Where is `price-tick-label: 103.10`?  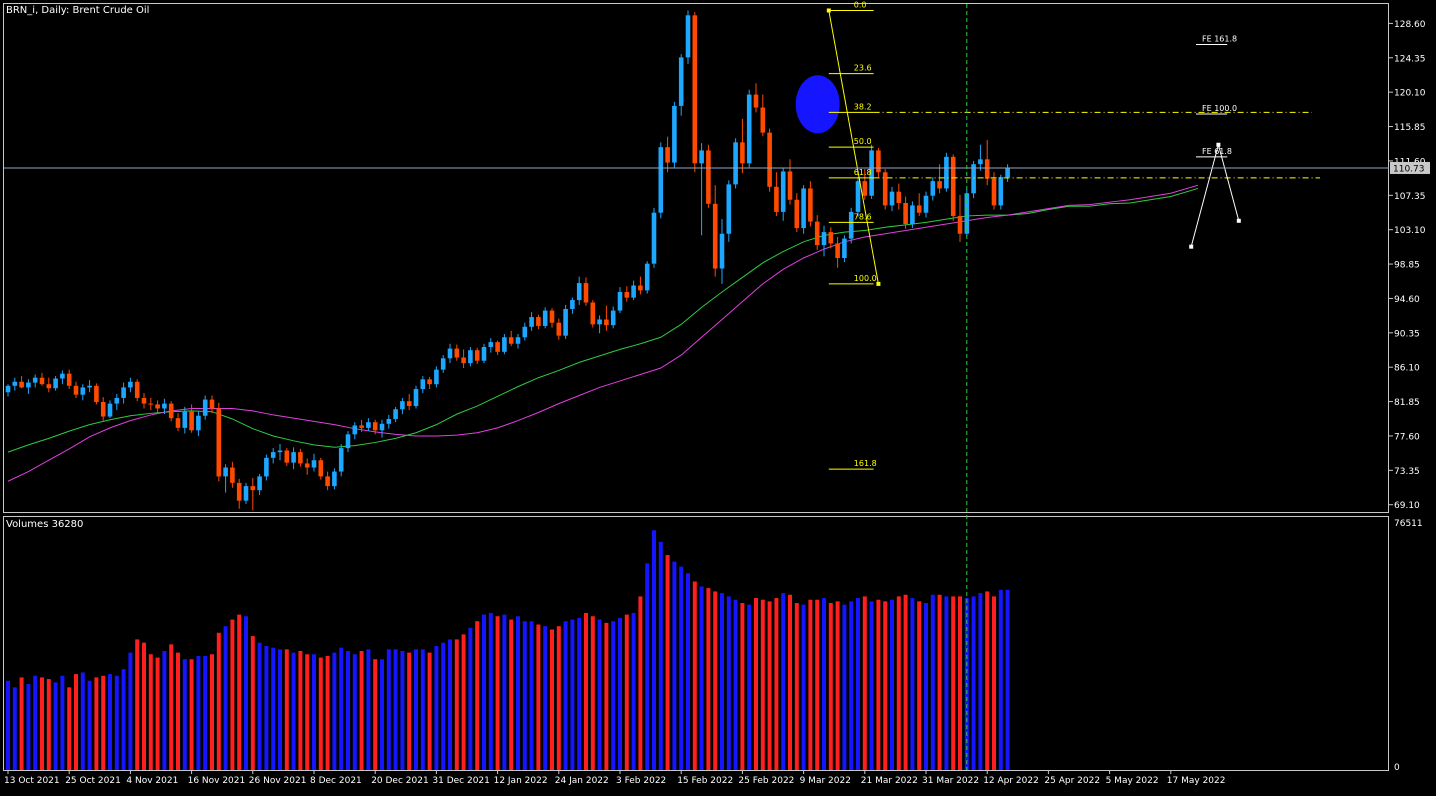 price-tick-label: 103.10 is located at coordinates (1410, 231).